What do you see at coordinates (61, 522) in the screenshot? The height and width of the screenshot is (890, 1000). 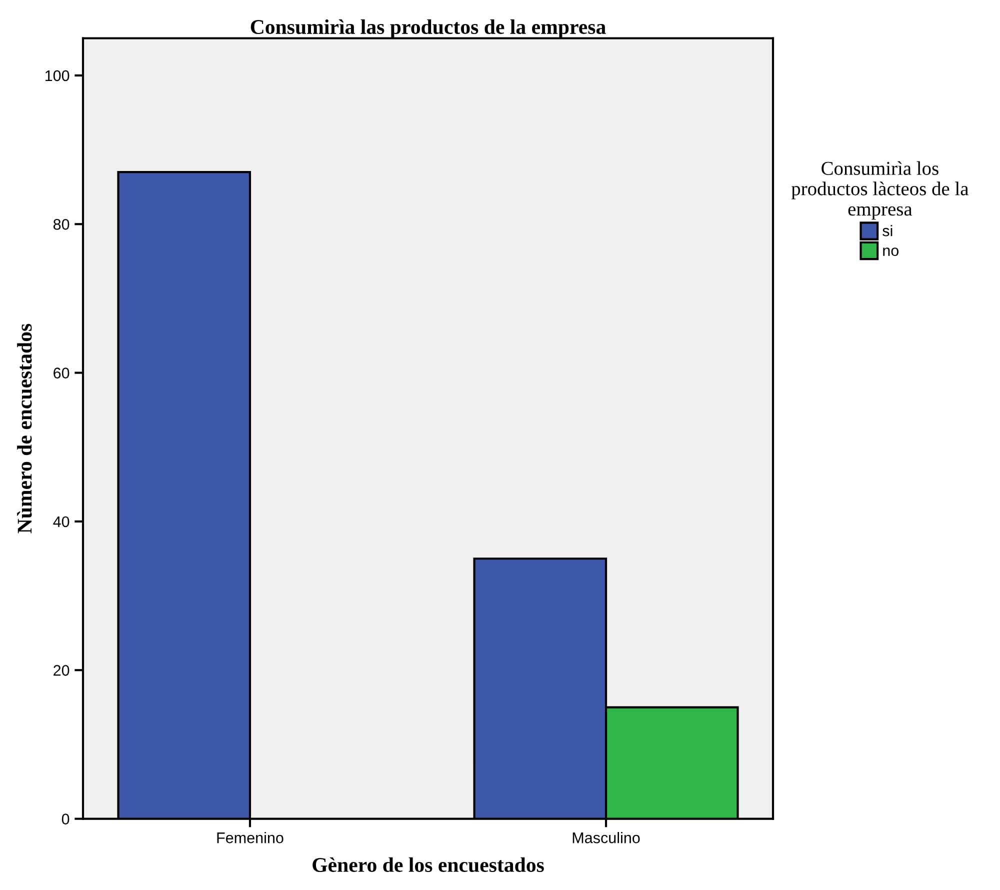 I see `y-tick-label: 40` at bounding box center [61, 522].